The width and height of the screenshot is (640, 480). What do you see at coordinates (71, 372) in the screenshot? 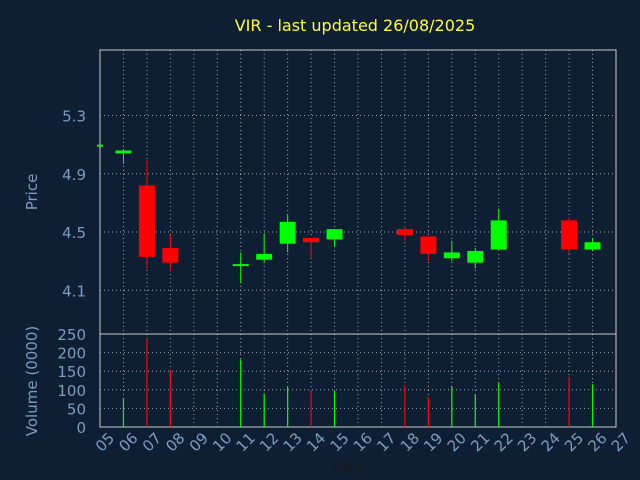
I see `volume-tick-label: 150` at bounding box center [71, 372].